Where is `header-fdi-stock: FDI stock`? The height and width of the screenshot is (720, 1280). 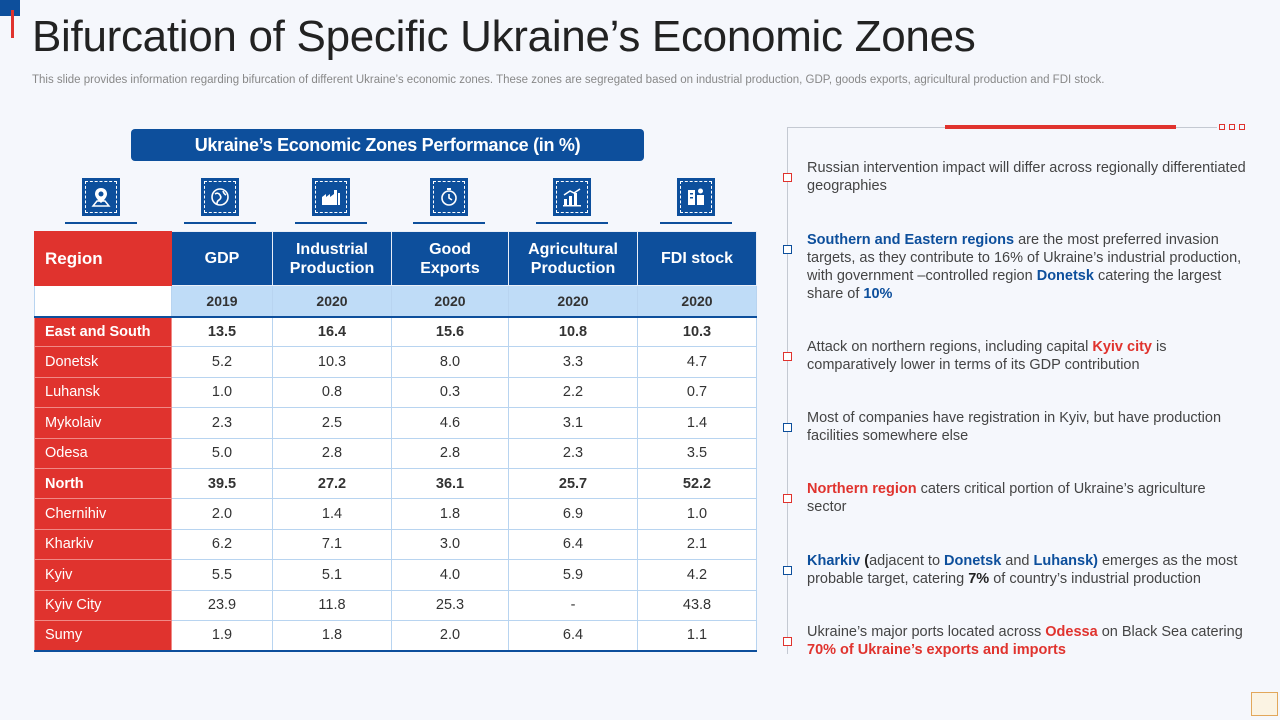
header-fdi-stock: FDI stock is located at coordinates (697, 258).